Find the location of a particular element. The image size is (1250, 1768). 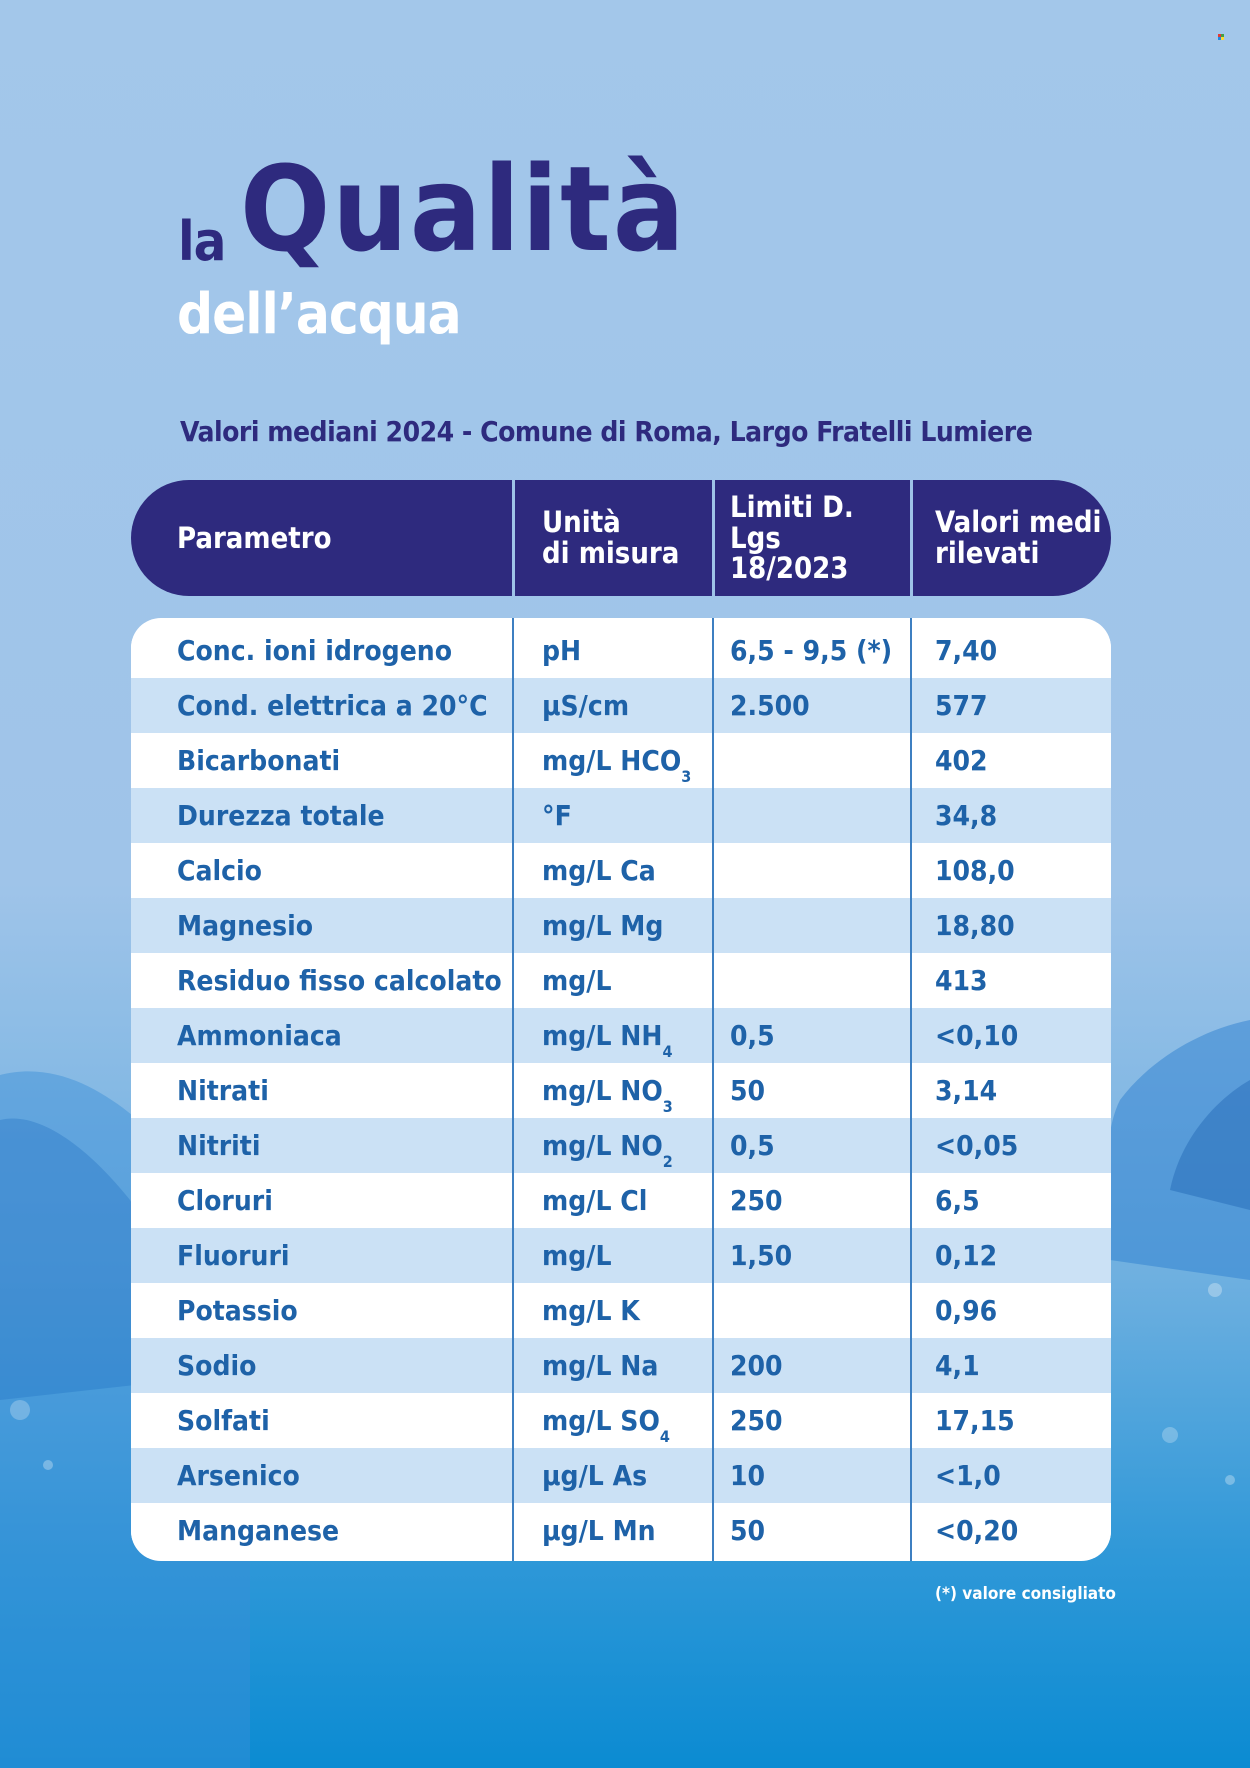

cell-limiti: 2.500 is located at coordinates (770, 705).